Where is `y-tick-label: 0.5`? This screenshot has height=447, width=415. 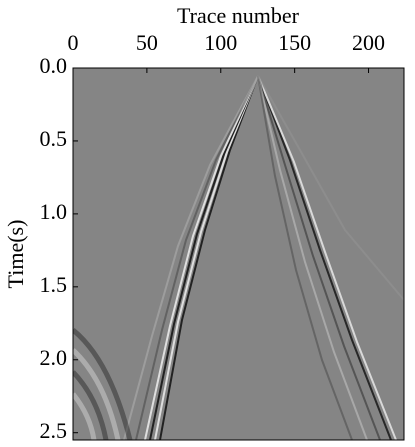
y-tick-label: 0.5 is located at coordinates (54, 138).